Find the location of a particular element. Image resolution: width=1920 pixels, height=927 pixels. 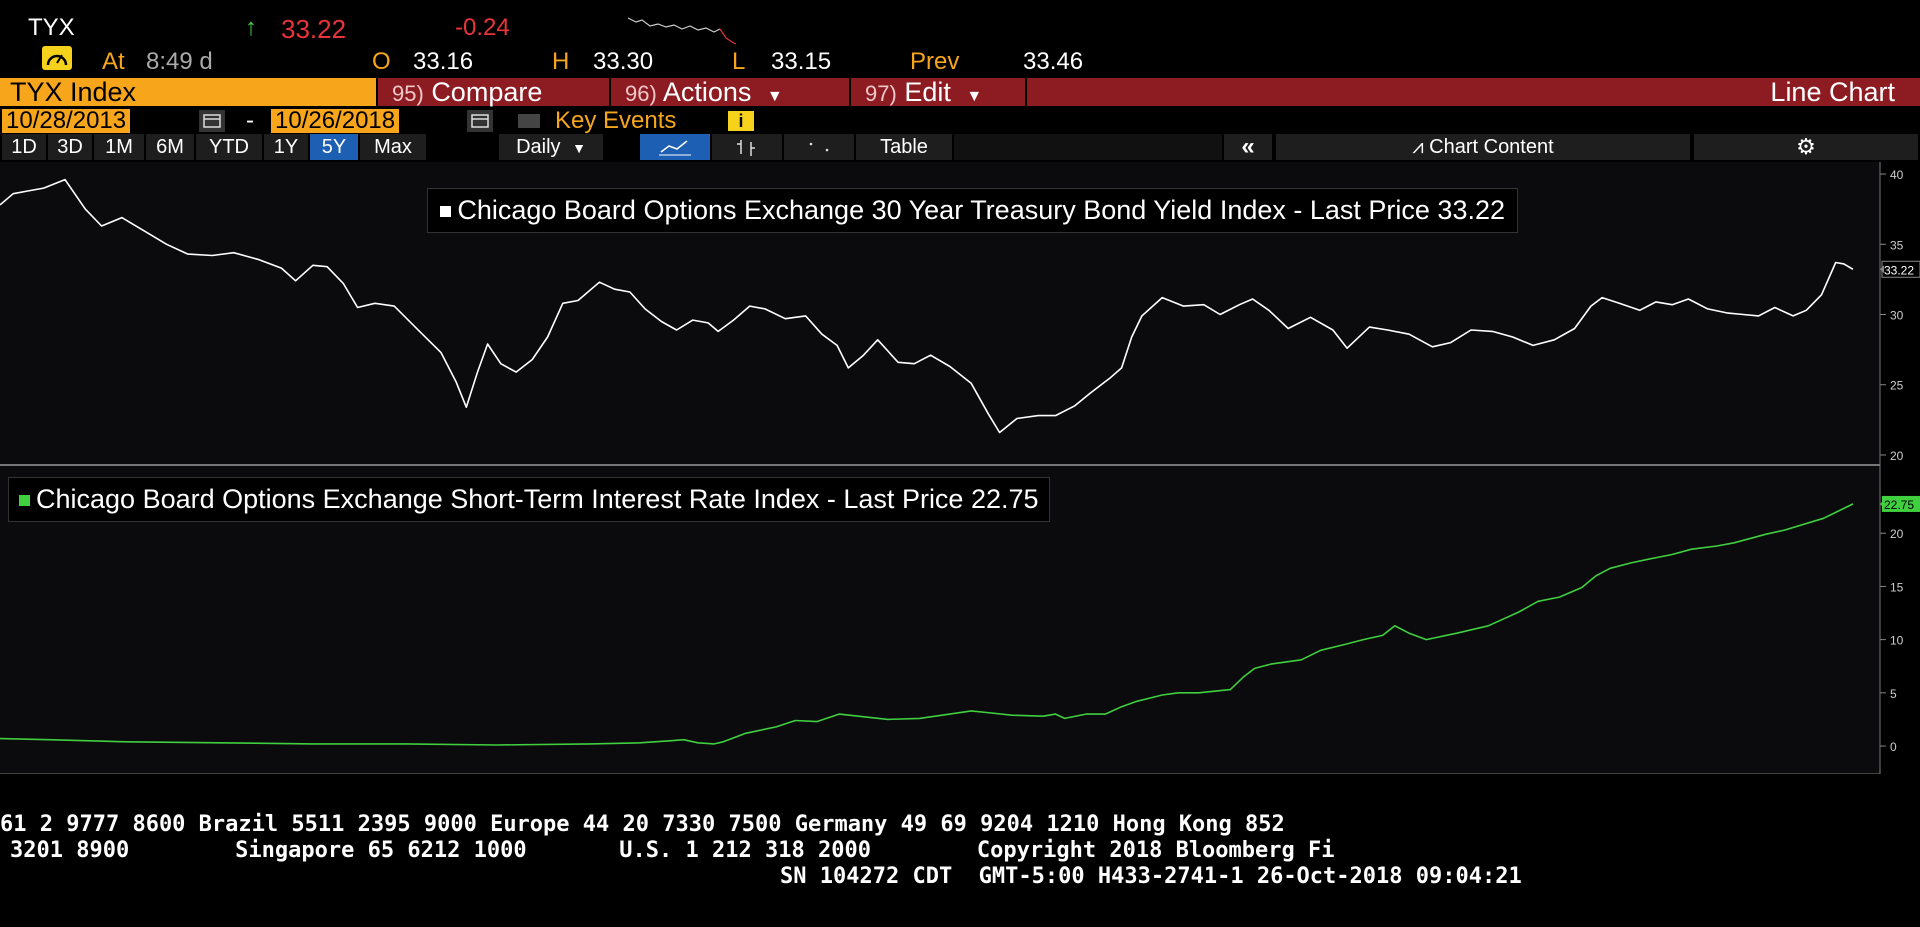

y-tick-label: 5 is located at coordinates (1893, 694).